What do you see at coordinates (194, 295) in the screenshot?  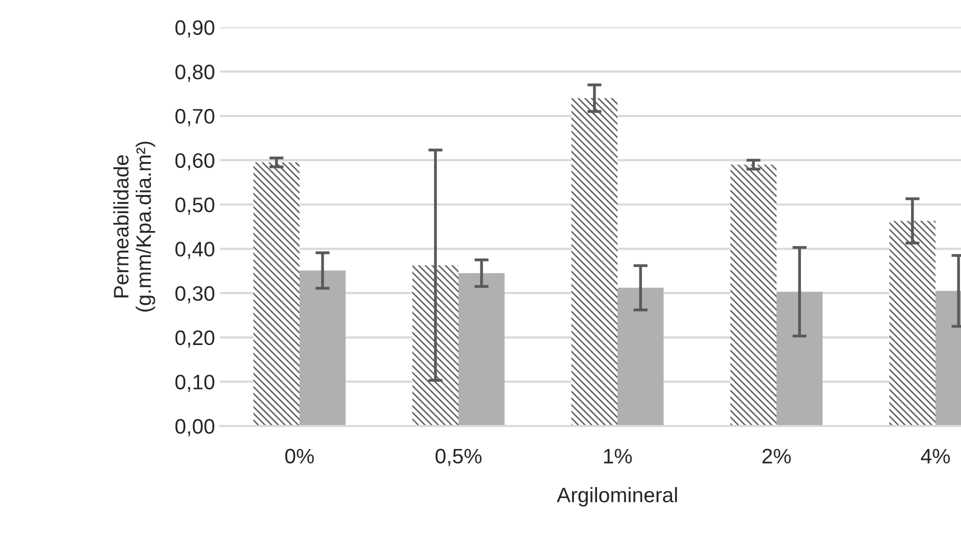 I see `y-tick-label: 0,30` at bounding box center [194, 295].